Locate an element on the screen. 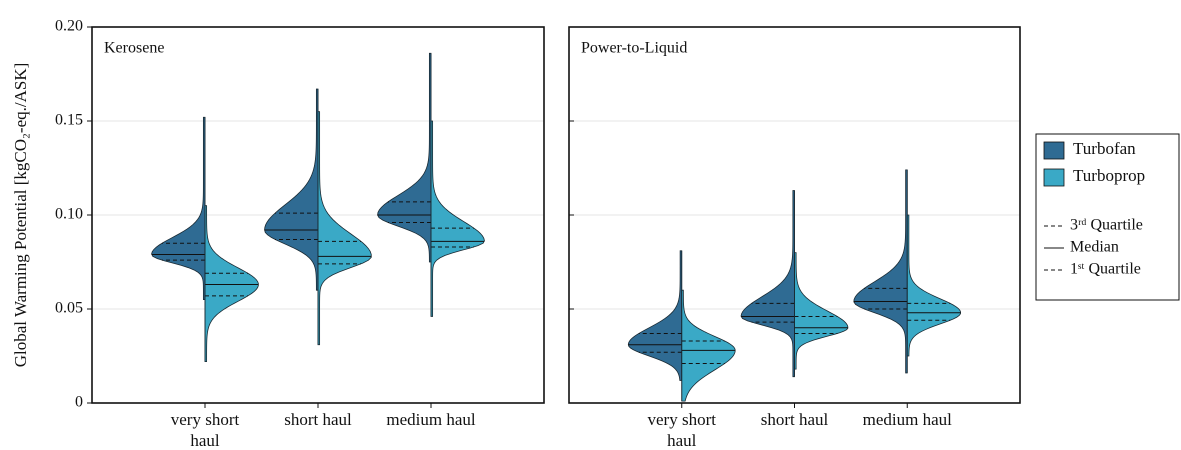 Image resolution: width=1181 pixels, height=450 pixels. legend-label: Turboprop is located at coordinates (1109, 175).